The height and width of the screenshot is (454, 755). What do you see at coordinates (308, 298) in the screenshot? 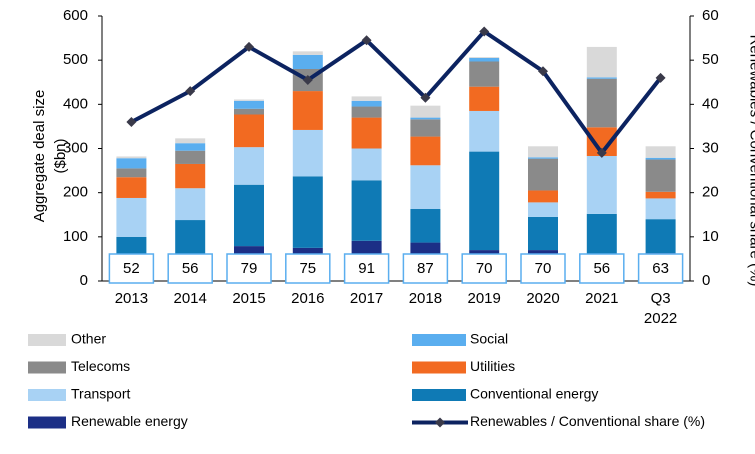
I see `x-tick-label: 2016` at bounding box center [308, 298].